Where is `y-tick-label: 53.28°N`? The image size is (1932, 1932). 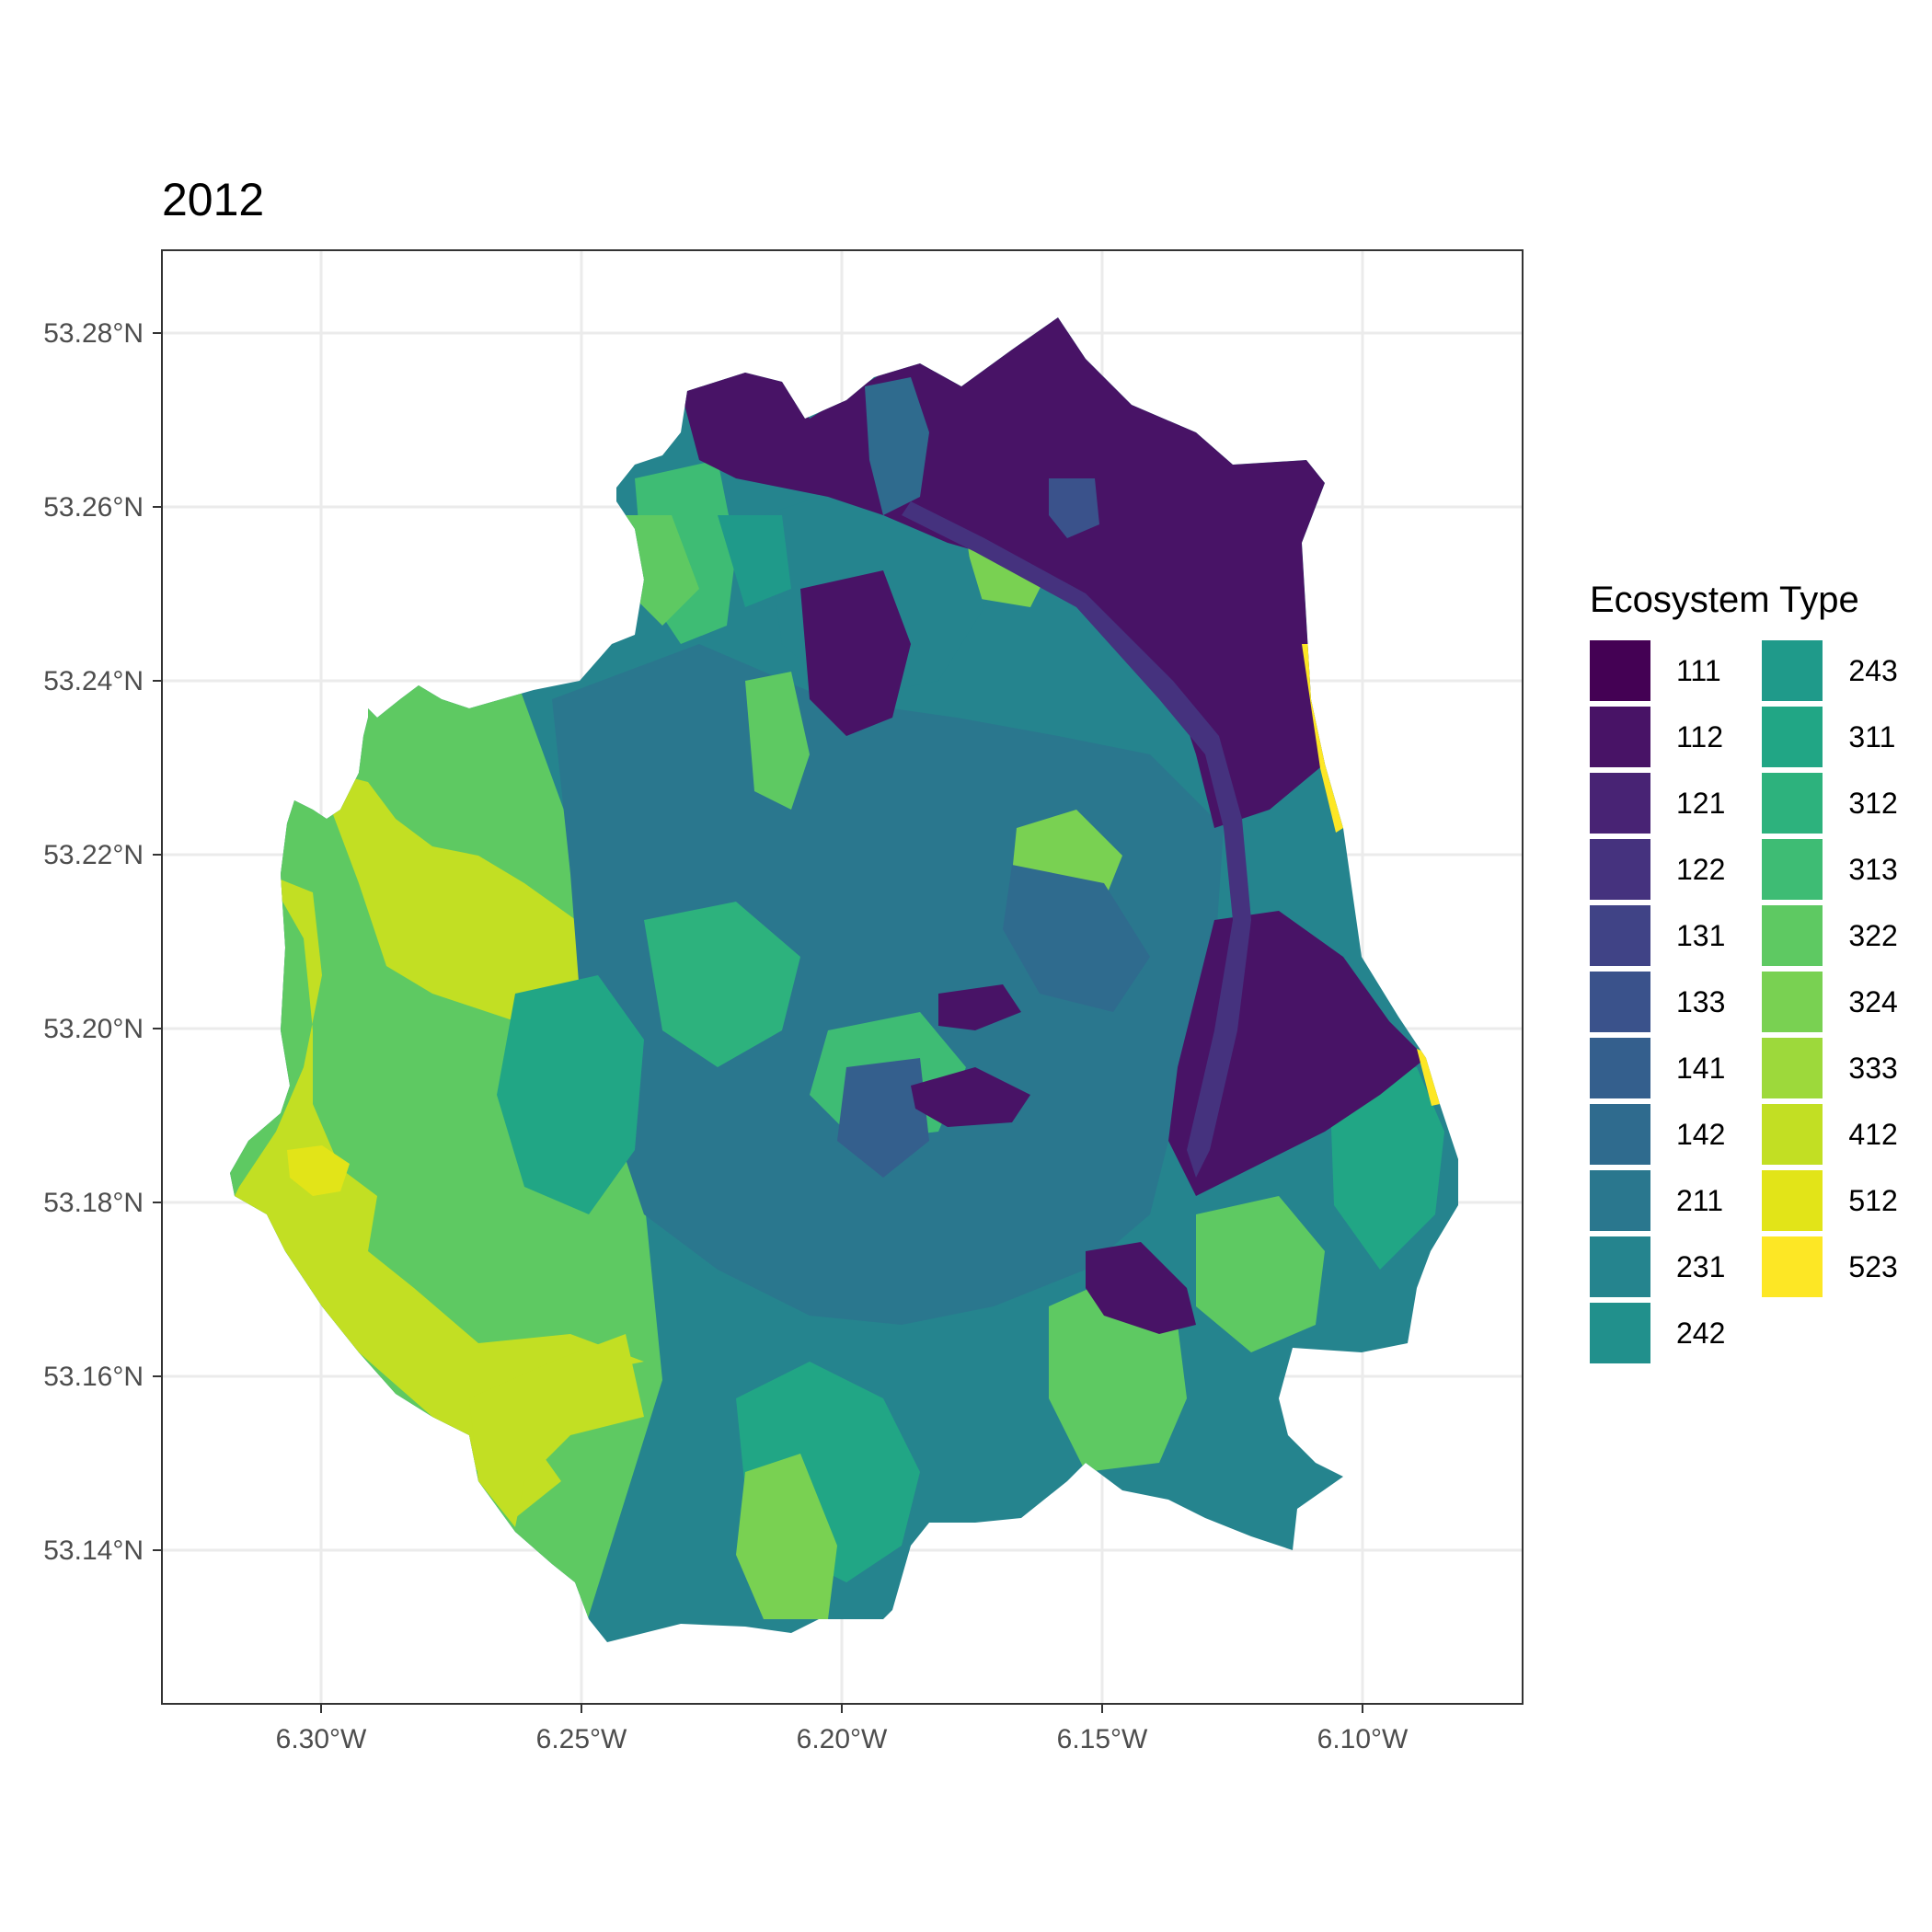
y-tick-label: 53.28°N is located at coordinates (93, 333).